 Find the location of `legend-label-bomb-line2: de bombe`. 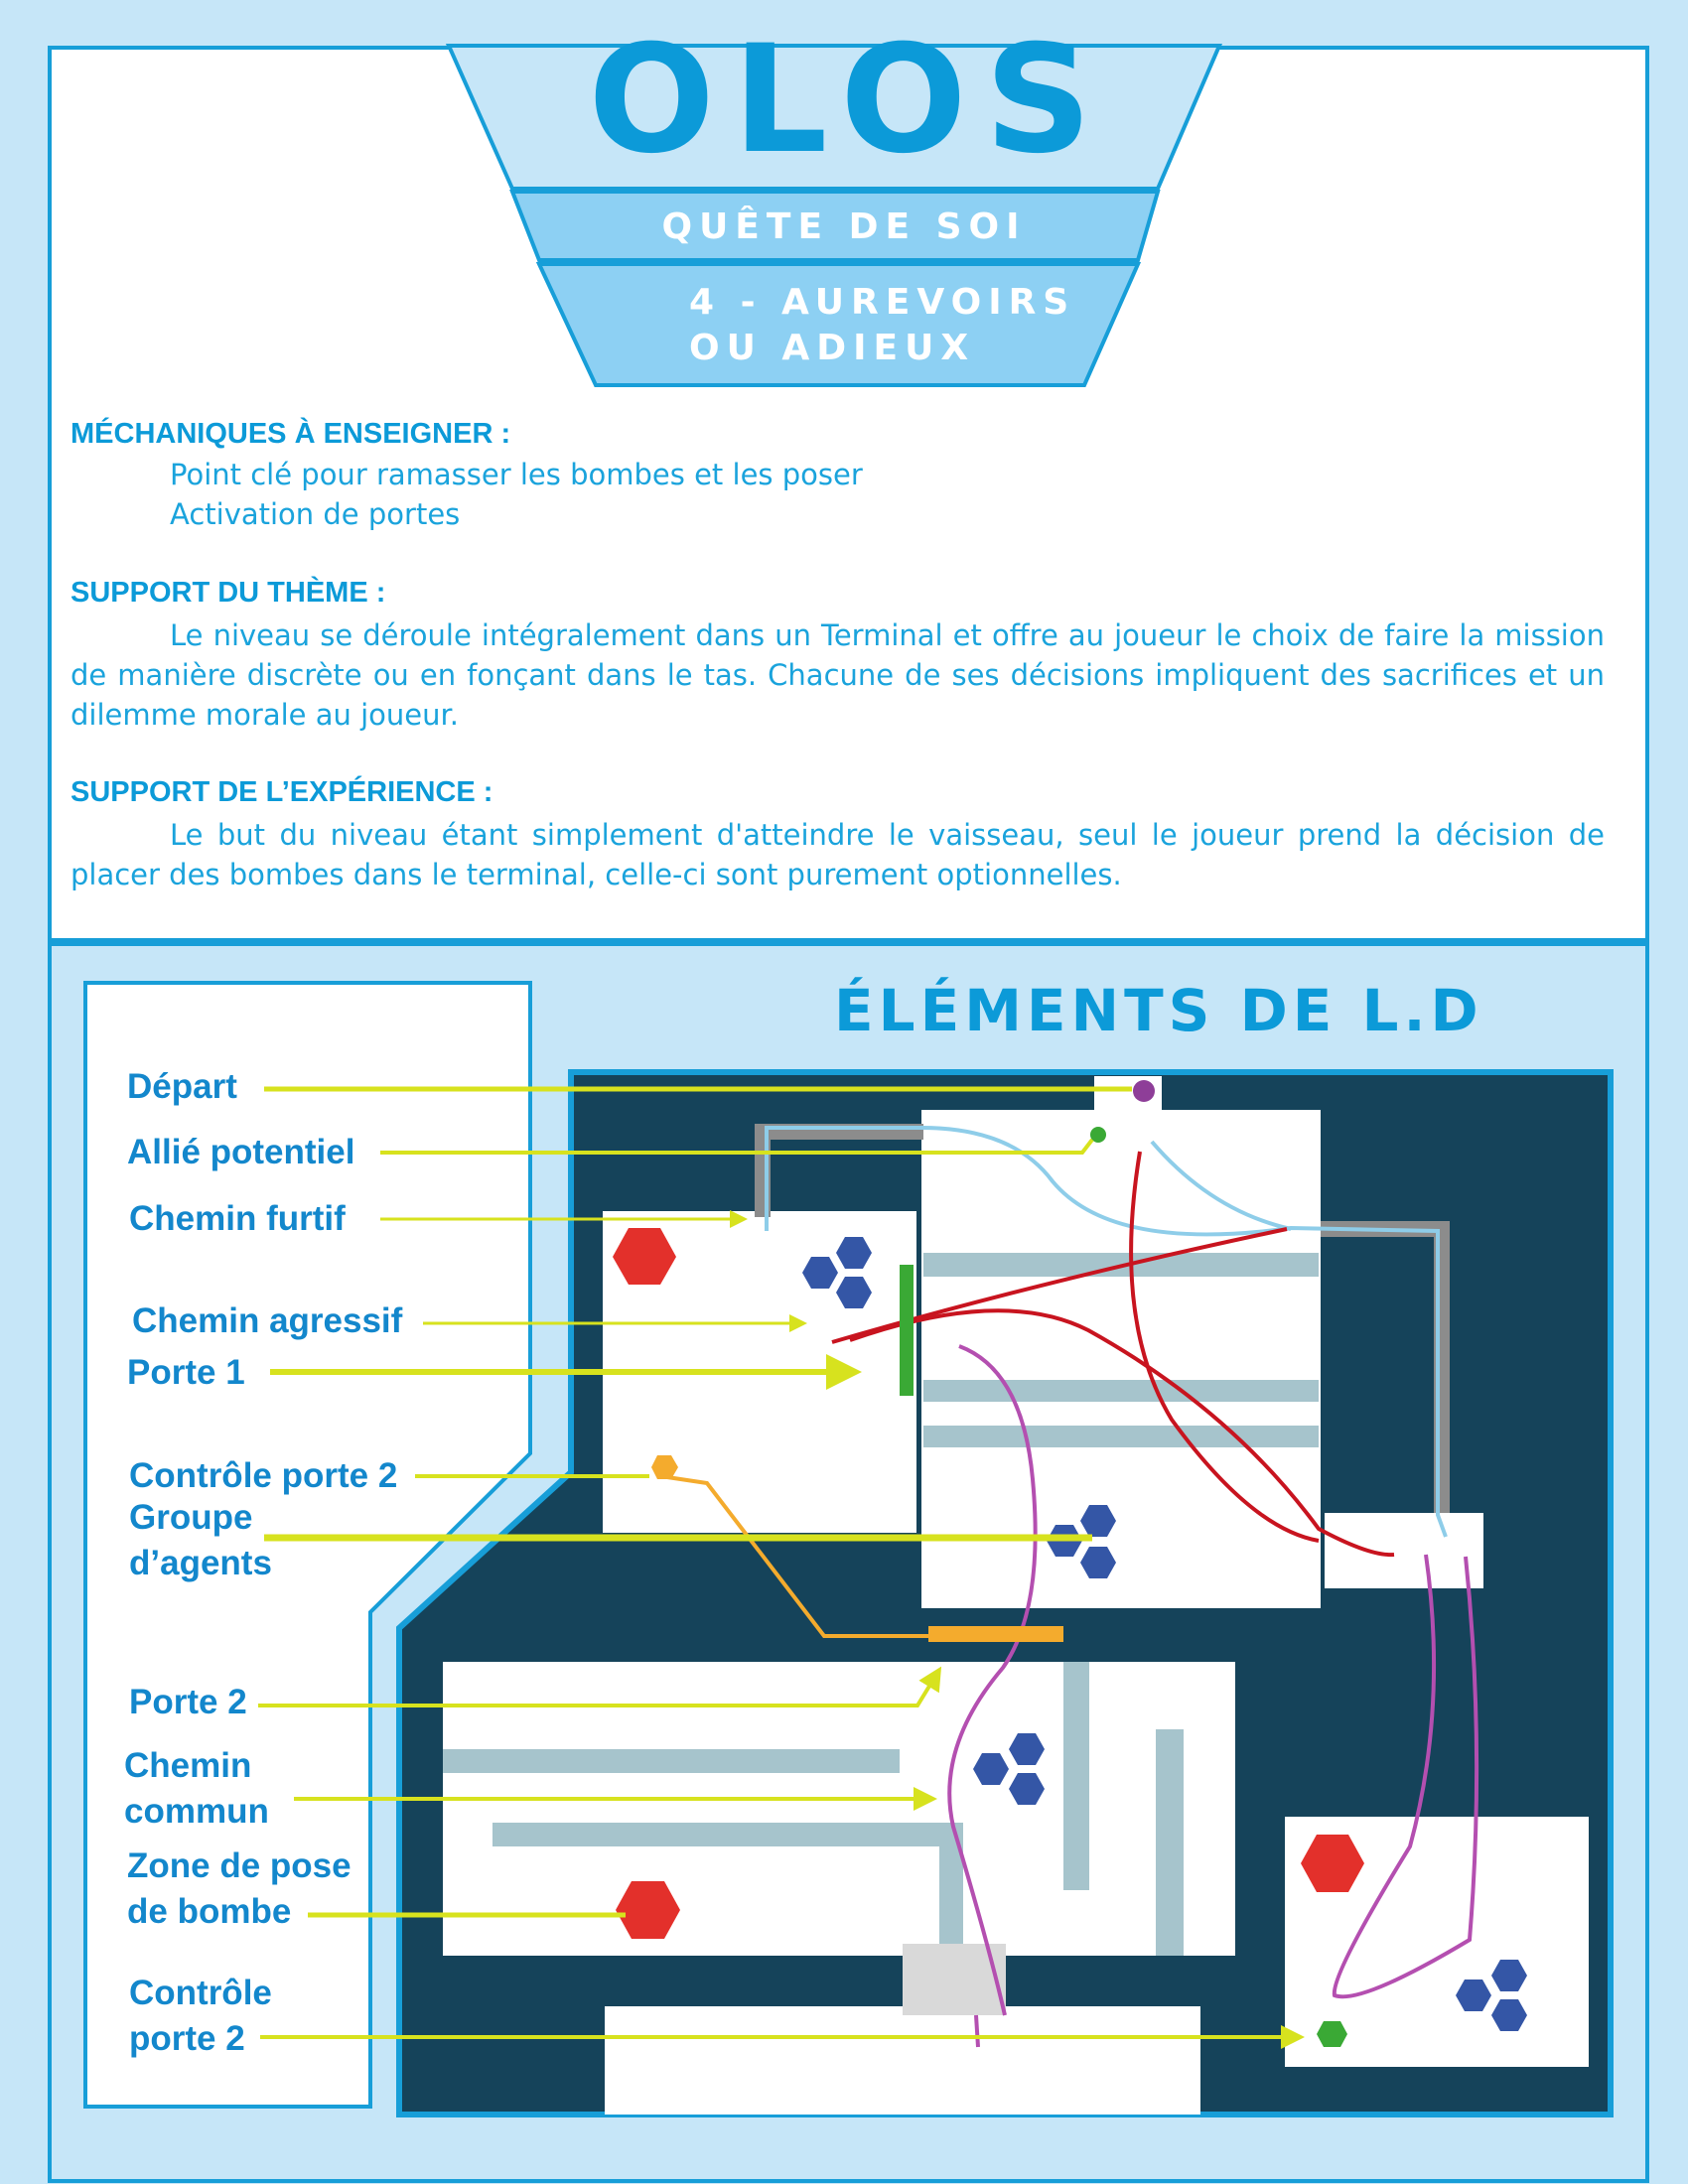

legend-label-bomb-line2: de bombe is located at coordinates (209, 1911).